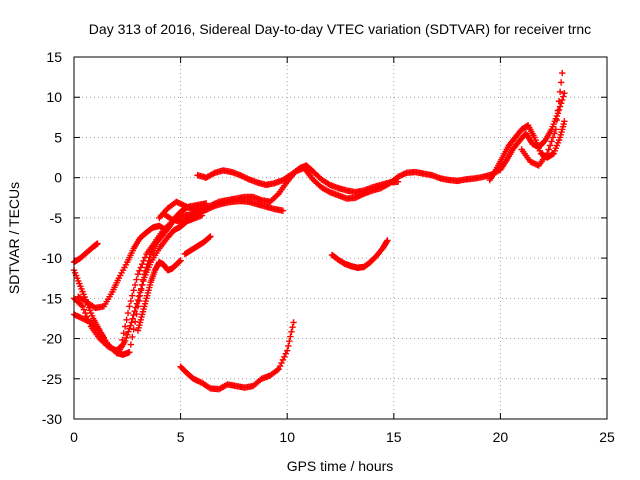 The image size is (640, 480). Describe the element at coordinates (52, 339) in the screenshot. I see `y-tick-label: -20` at that location.